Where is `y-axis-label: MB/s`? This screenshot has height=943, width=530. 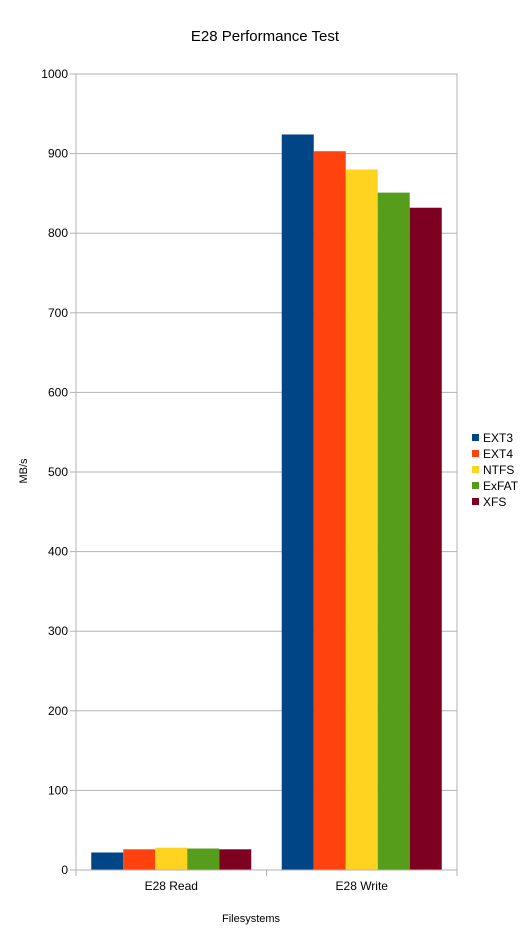 y-axis-label: MB/s is located at coordinates (24, 471).